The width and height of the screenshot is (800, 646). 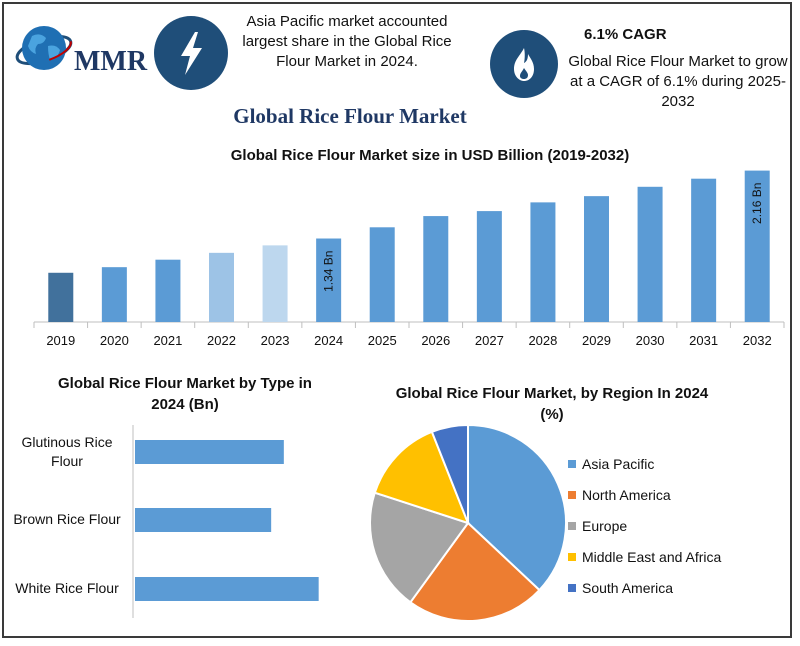 What do you see at coordinates (382, 274) in the screenshot?
I see `bar-2025` at bounding box center [382, 274].